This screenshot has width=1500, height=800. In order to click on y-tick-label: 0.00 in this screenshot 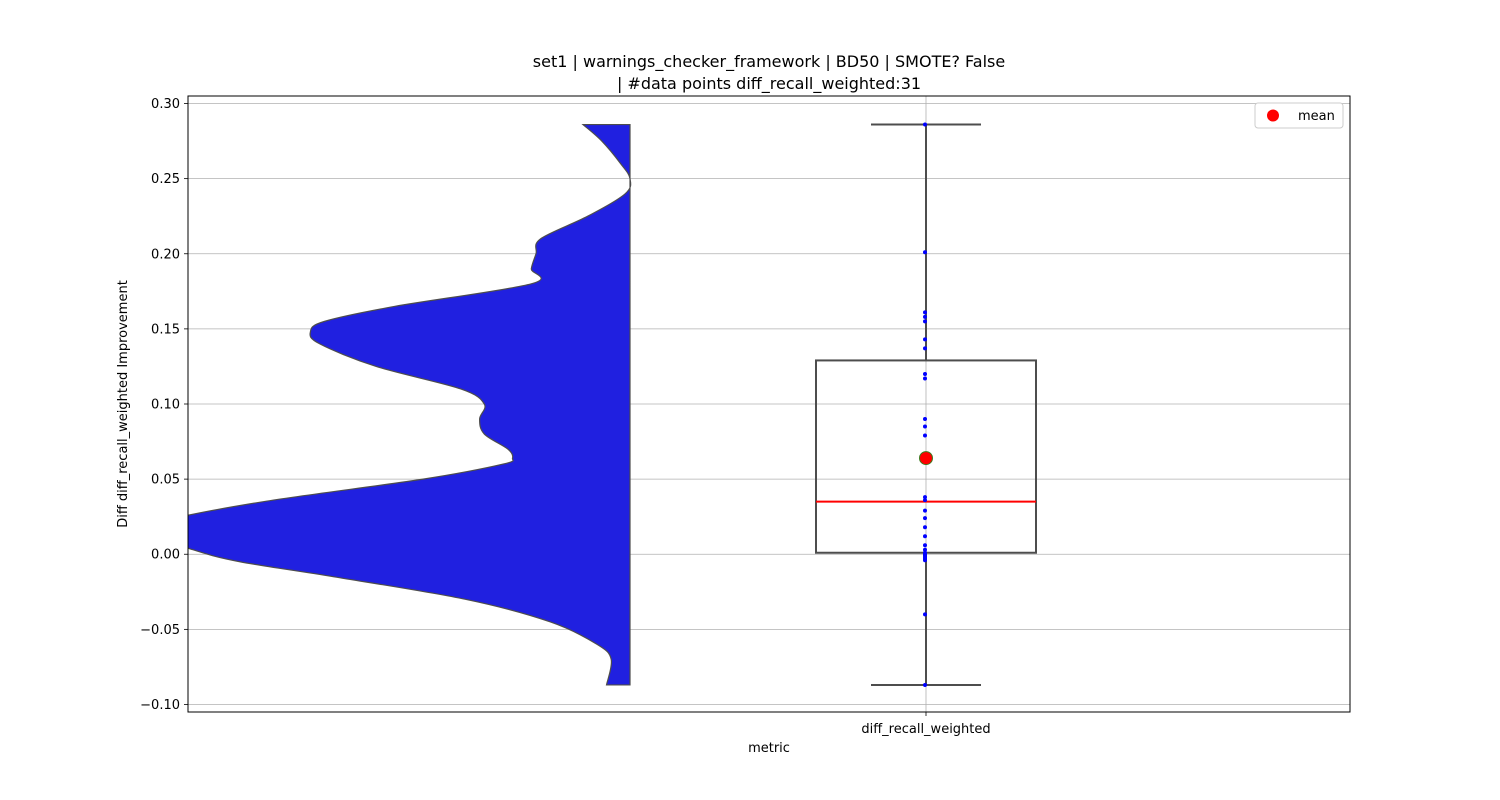, I will do `click(165, 555)`.